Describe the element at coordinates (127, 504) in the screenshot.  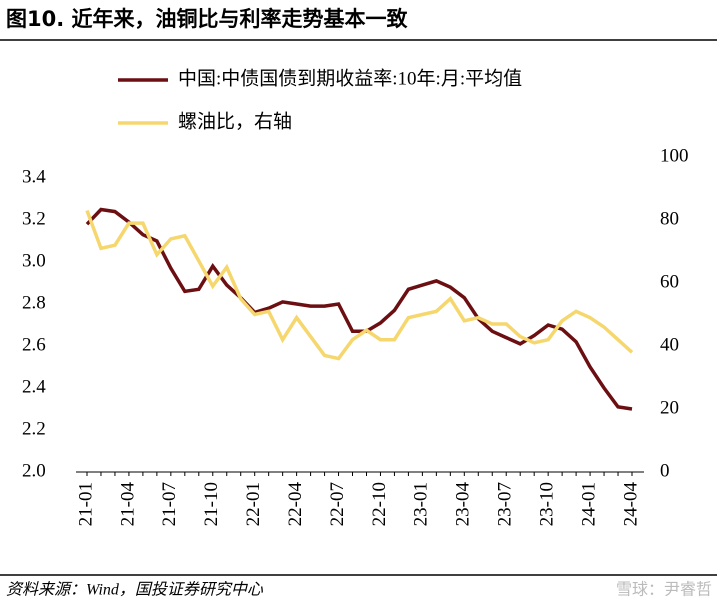
I see `x-tick-label: 21-04` at that location.